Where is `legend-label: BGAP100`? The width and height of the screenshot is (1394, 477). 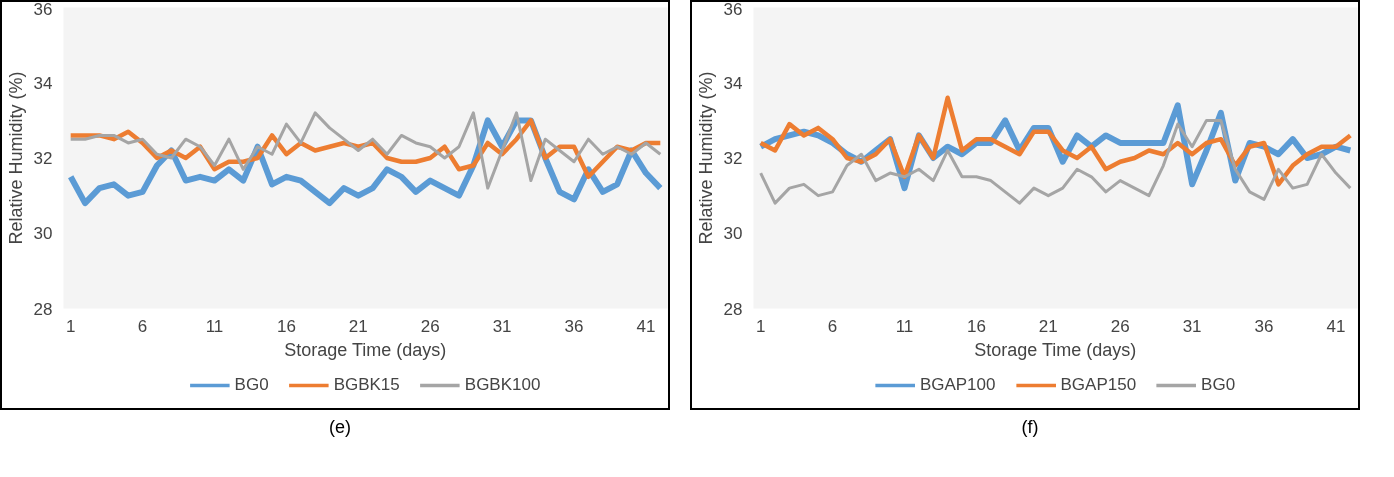 legend-label: BGAP100 is located at coordinates (957, 385).